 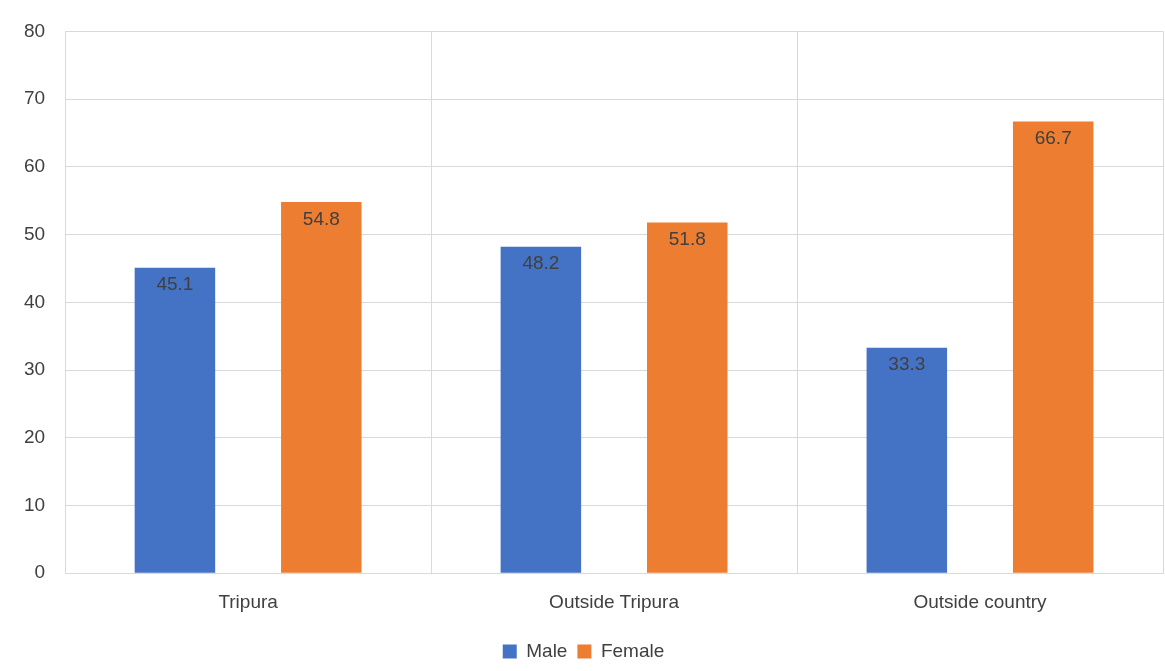 I want to click on legend-label: Male, so click(x=547, y=650).